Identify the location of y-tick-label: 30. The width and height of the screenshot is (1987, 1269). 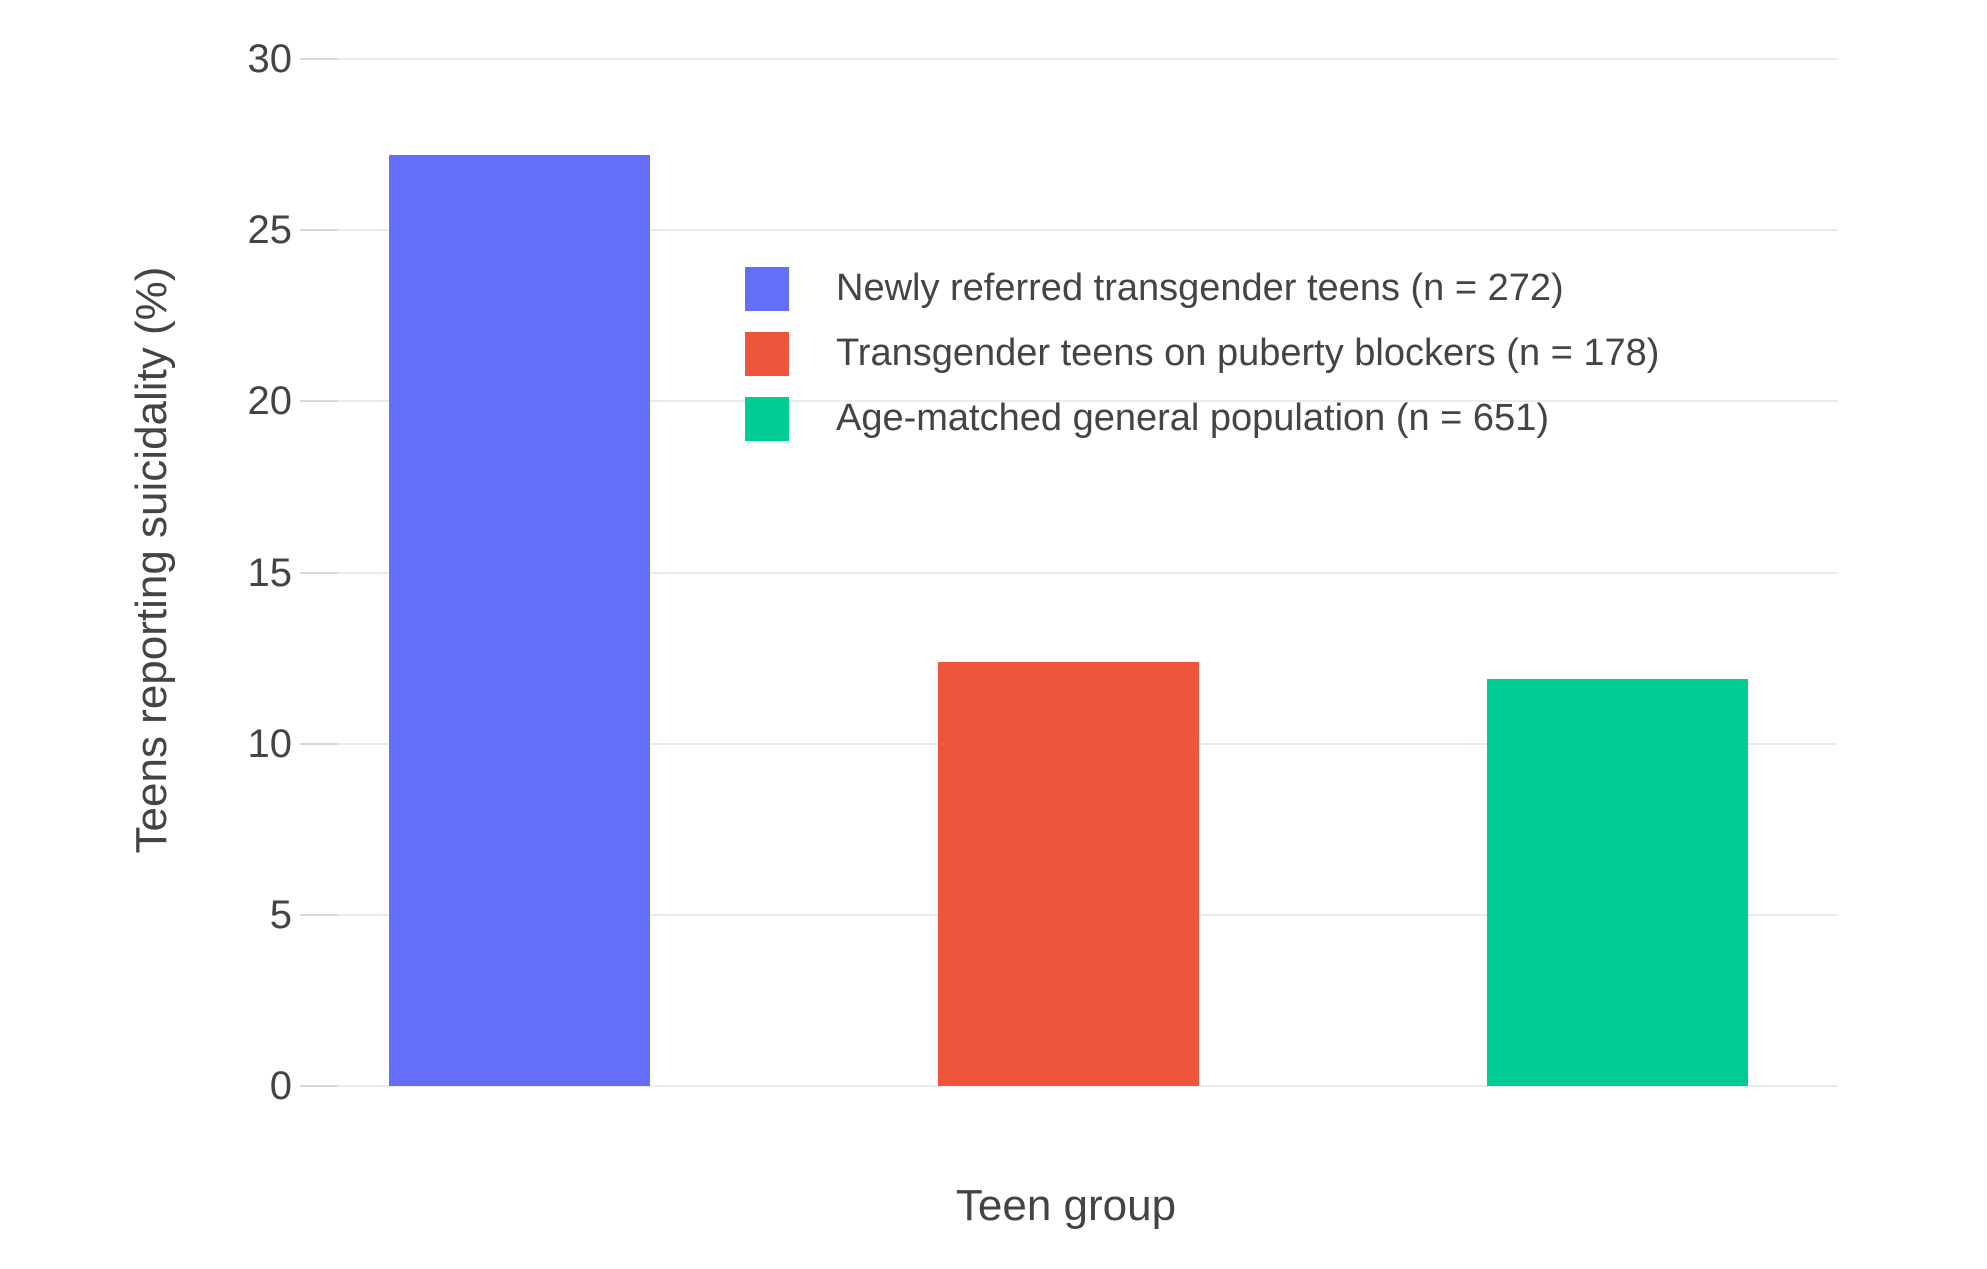
(270, 59).